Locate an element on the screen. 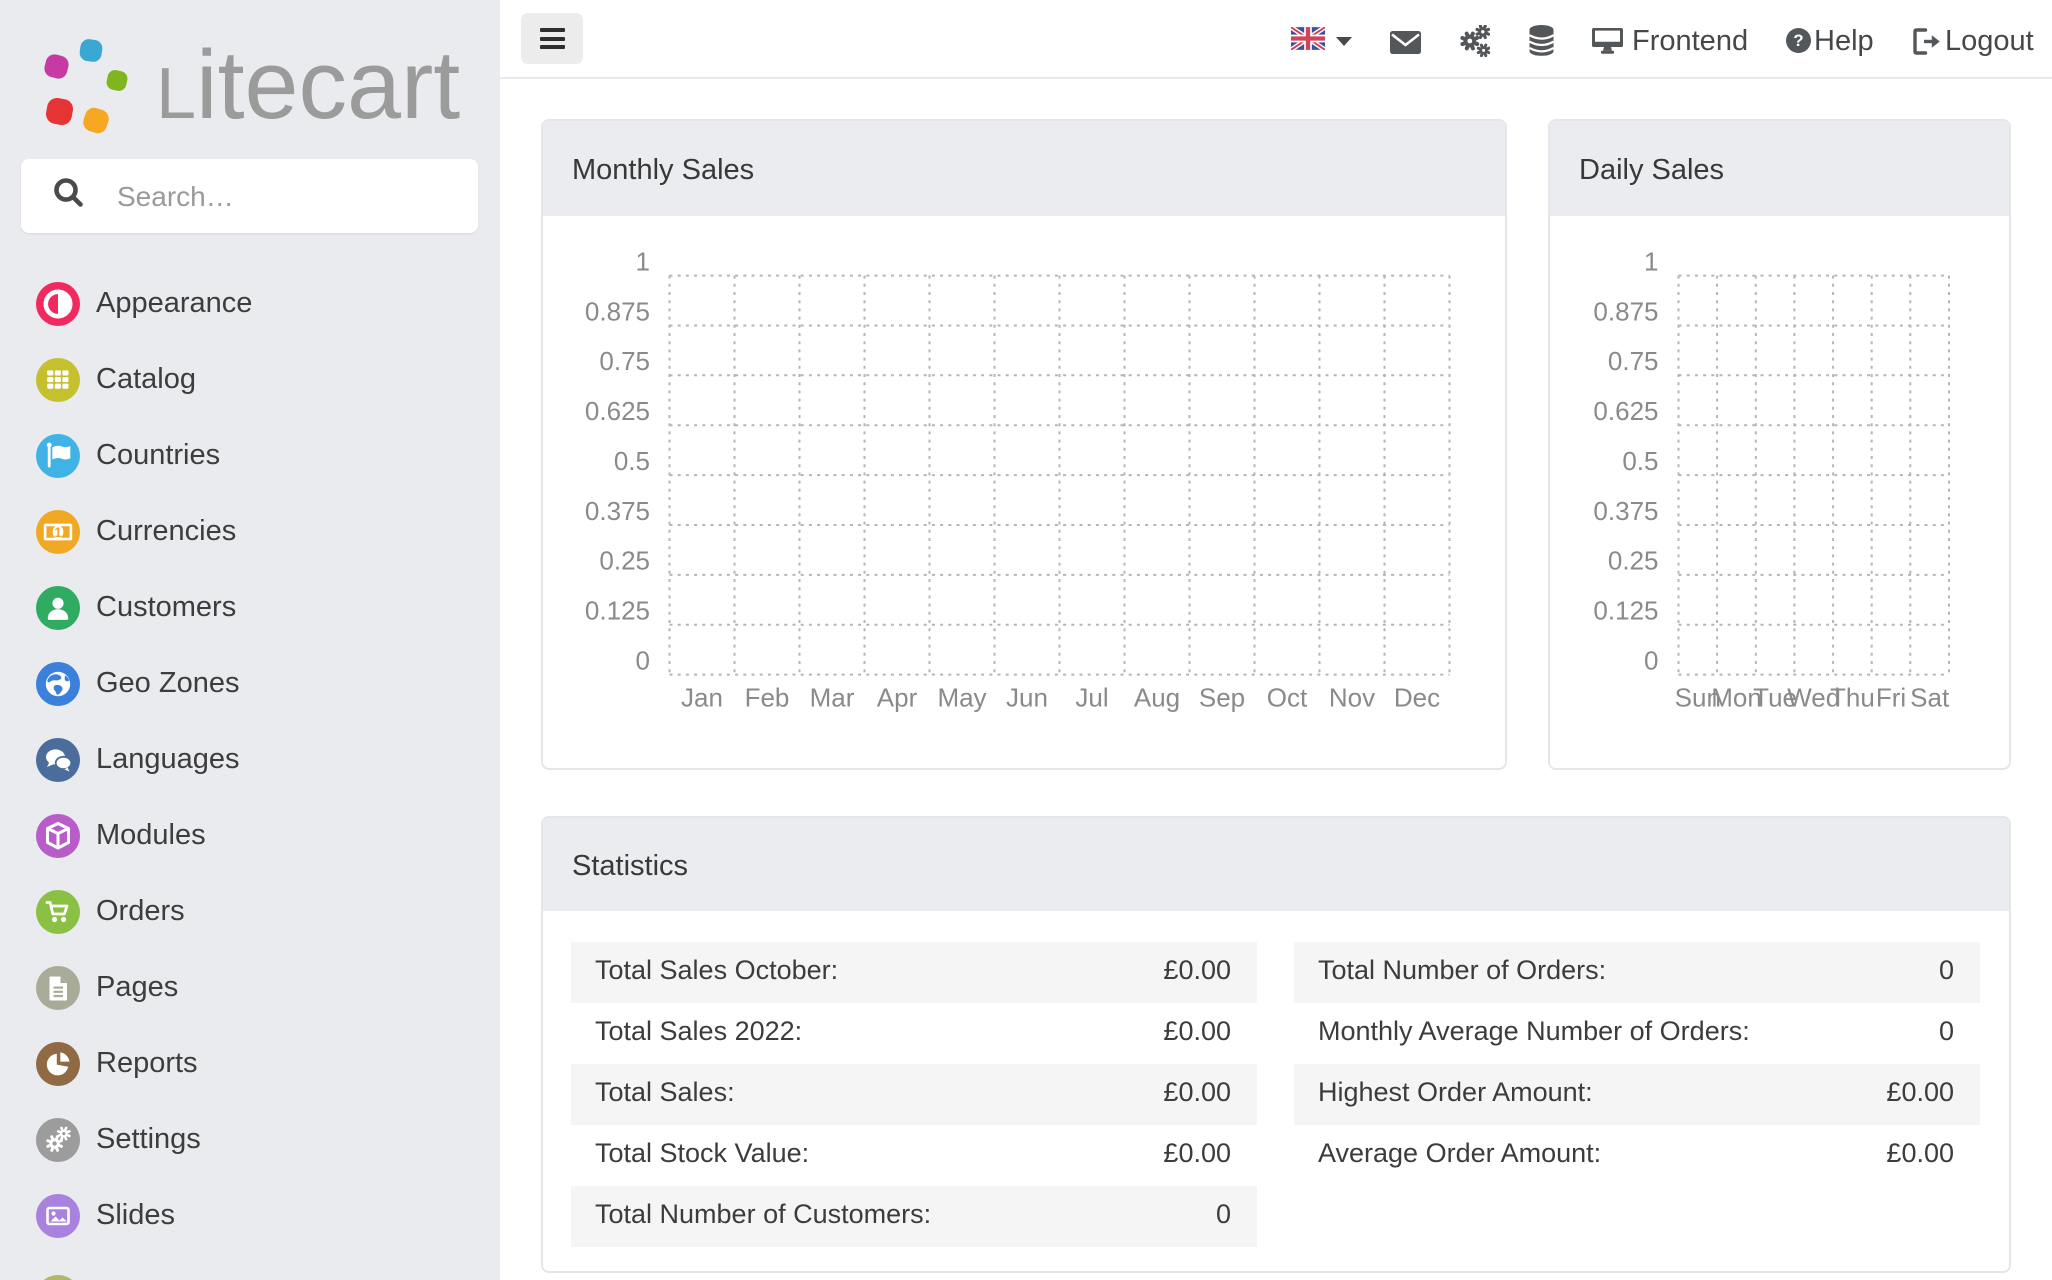  svg-text: Sun is located at coordinates (1698, 697).